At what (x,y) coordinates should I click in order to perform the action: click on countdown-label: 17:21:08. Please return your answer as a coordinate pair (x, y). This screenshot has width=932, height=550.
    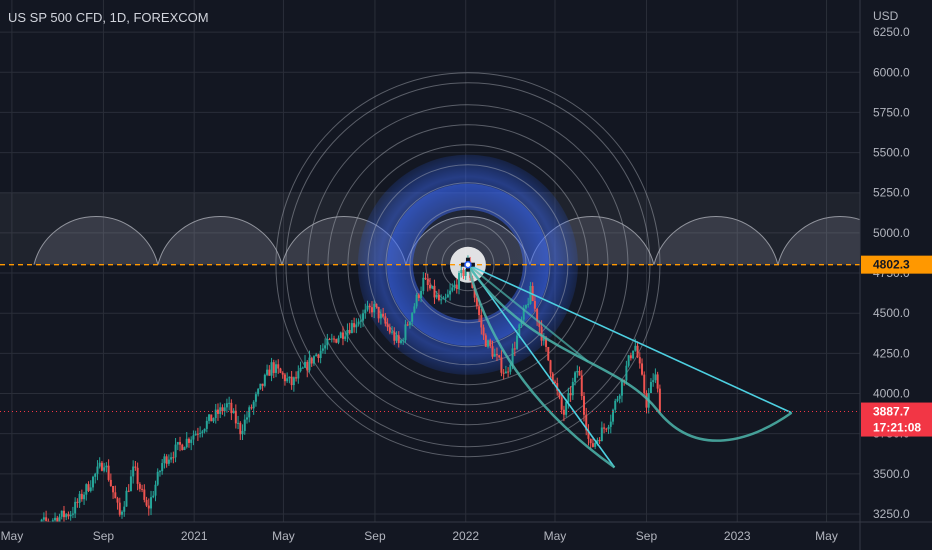
    Looking at the image, I should click on (897, 428).